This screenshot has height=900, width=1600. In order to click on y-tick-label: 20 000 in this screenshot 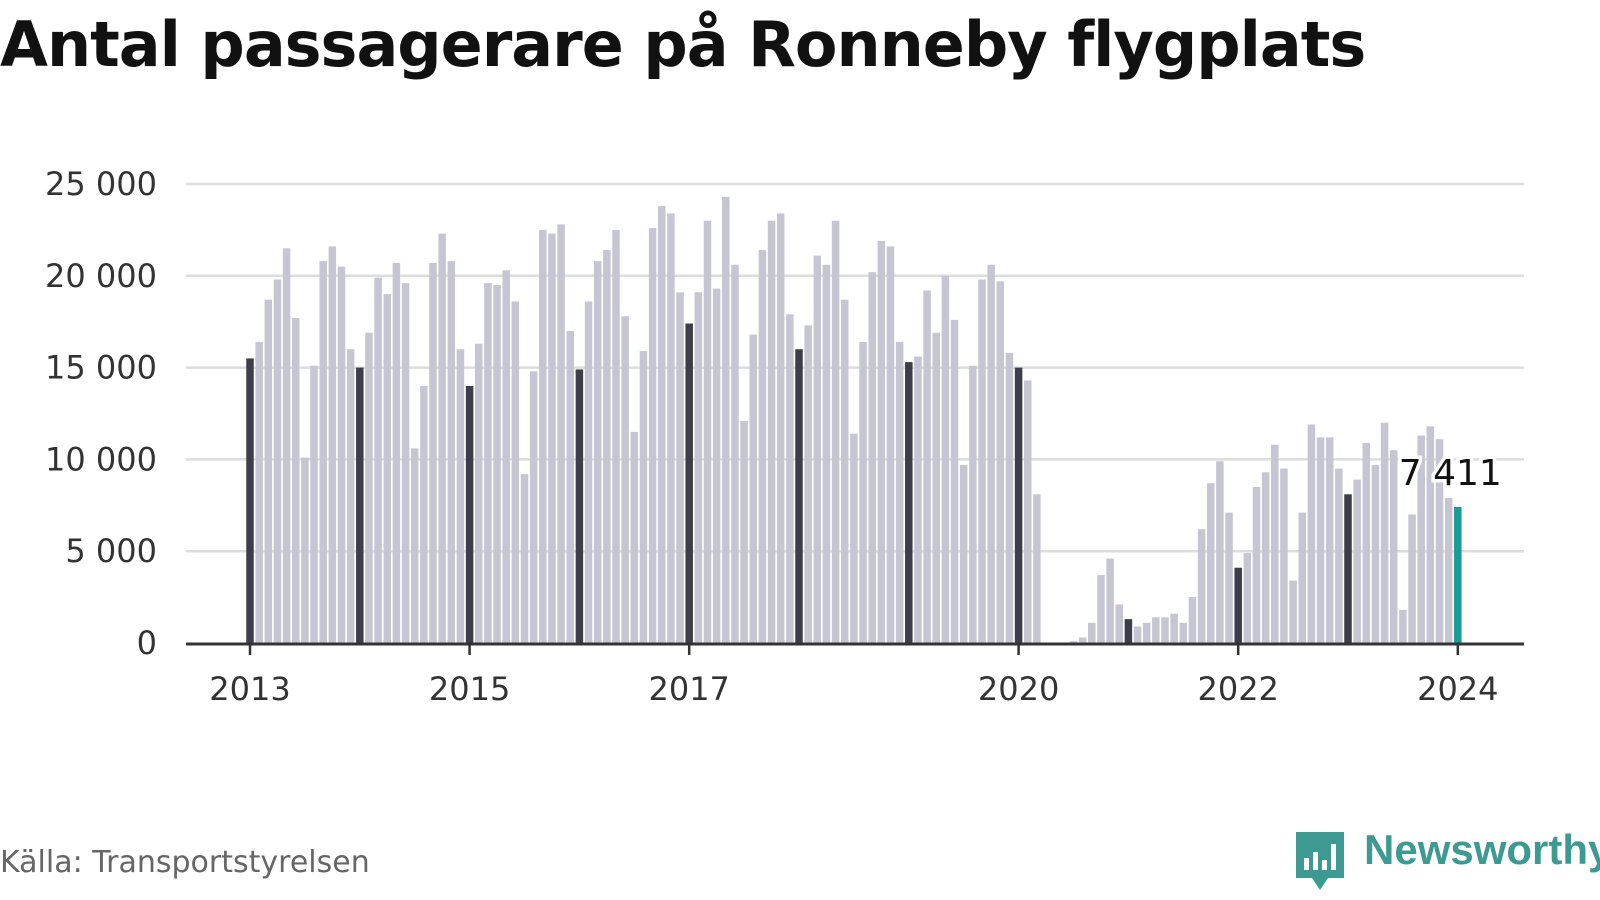, I will do `click(101, 276)`.